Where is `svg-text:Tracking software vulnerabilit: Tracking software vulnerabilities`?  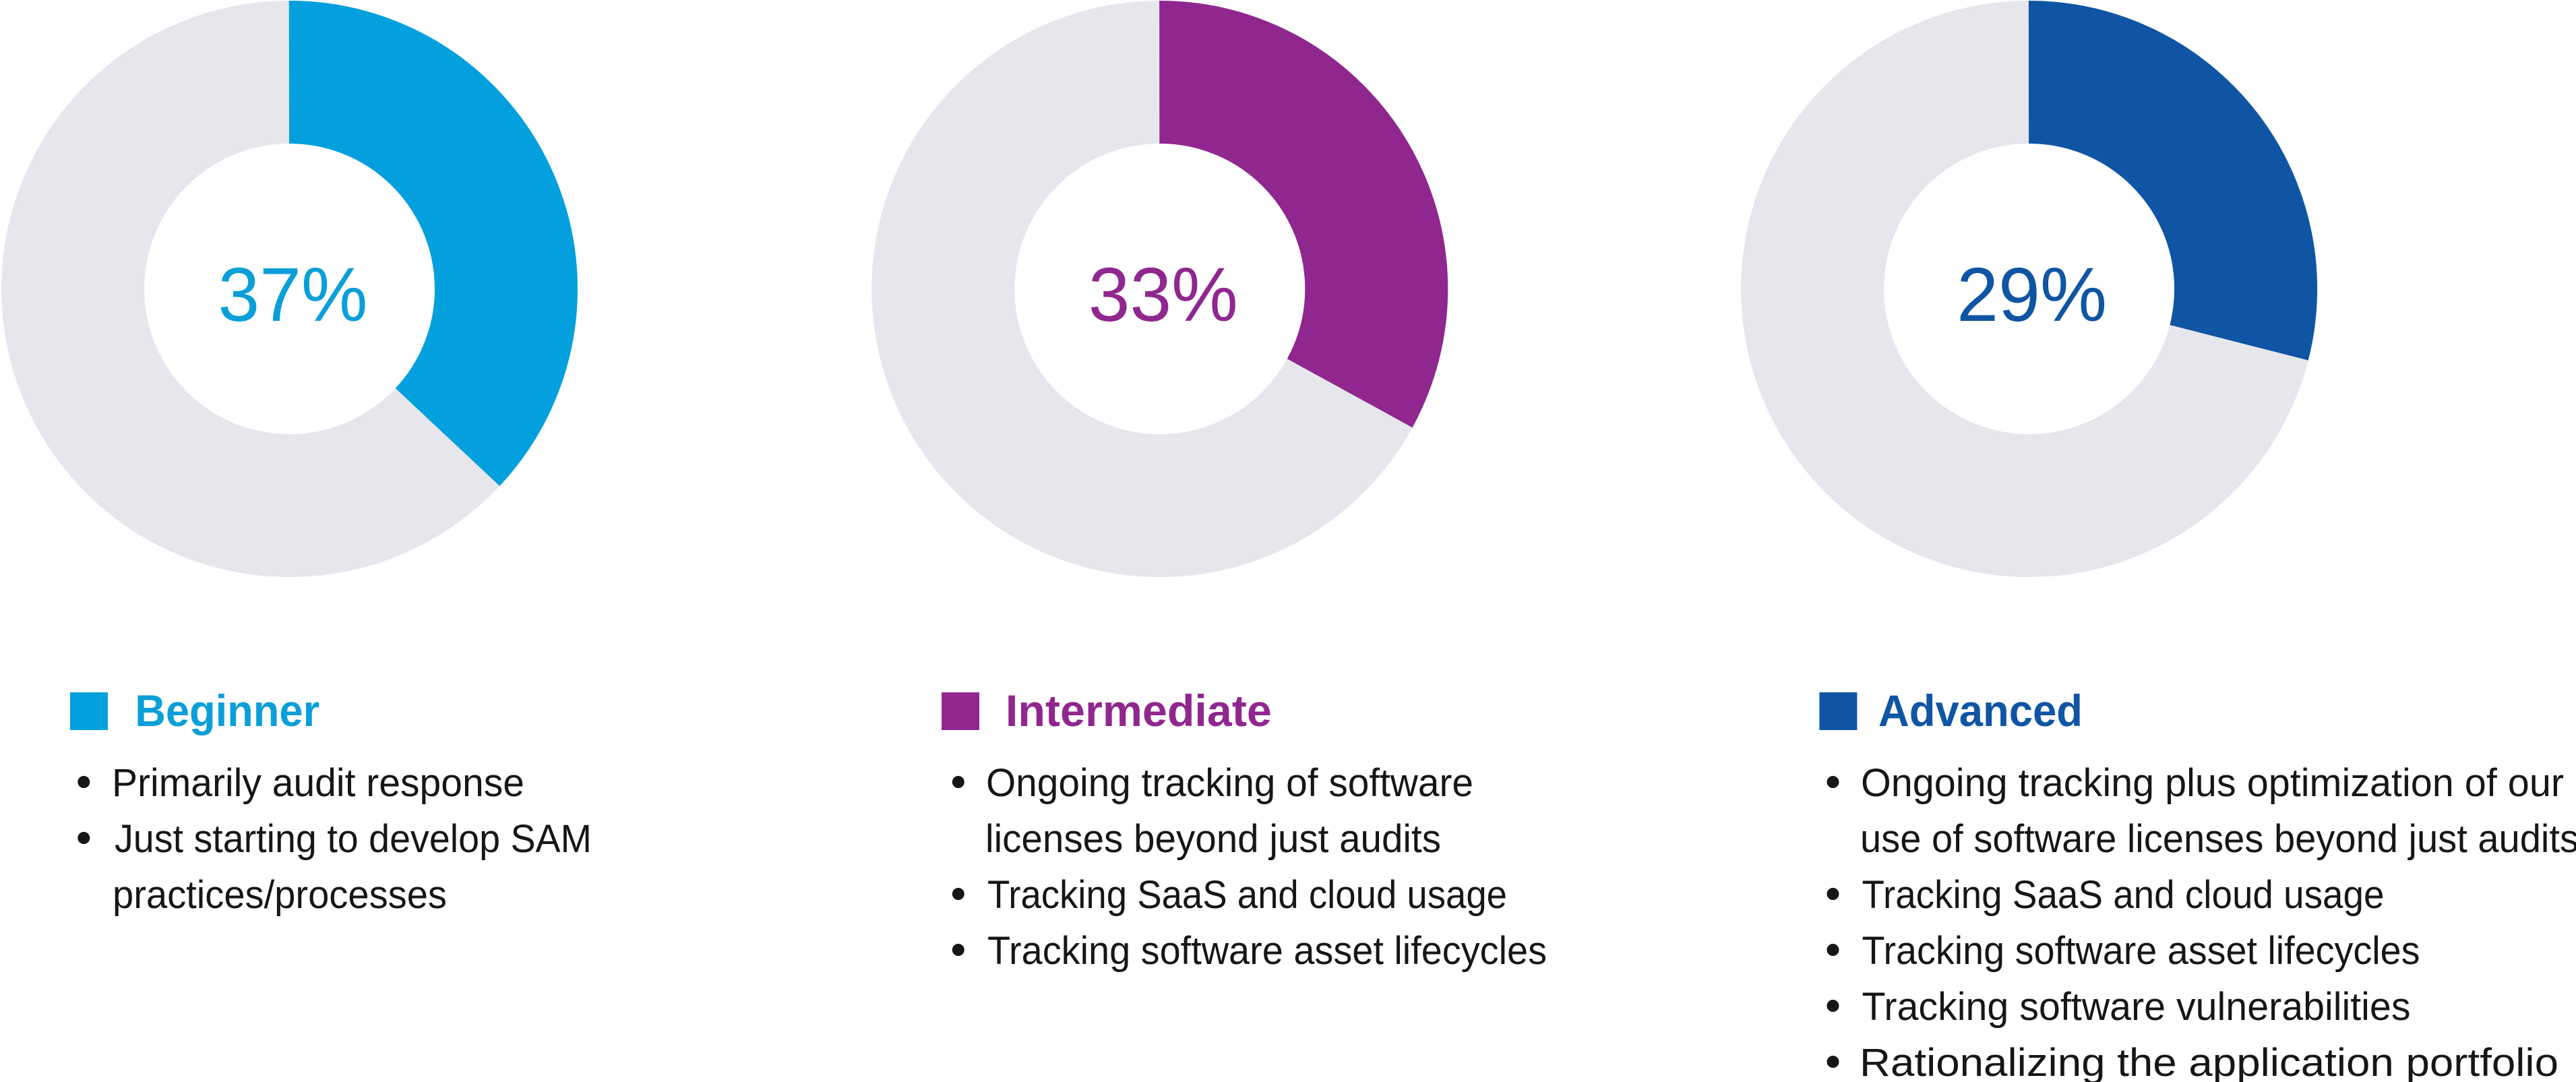 svg-text:Tracking software vulnerabilit: Tracking software vulnerabilities is located at coordinates (2137, 1007).